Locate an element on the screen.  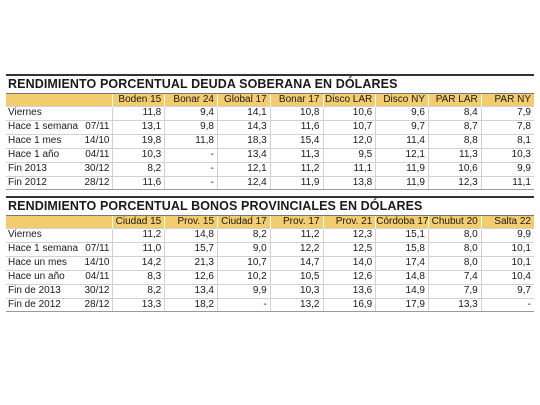
table-cell: 11,3 is located at coordinates (296, 155).